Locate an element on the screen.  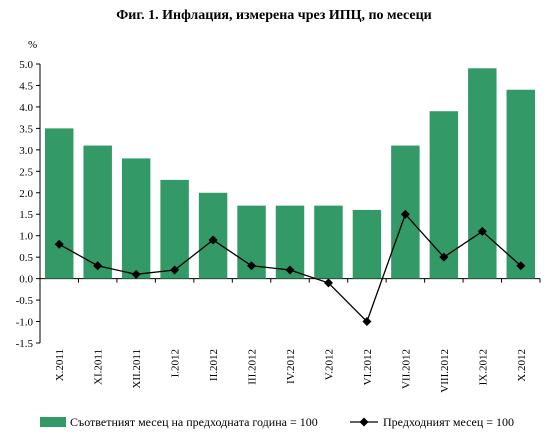
x-tick-label: II.2012 is located at coordinates (214, 365).